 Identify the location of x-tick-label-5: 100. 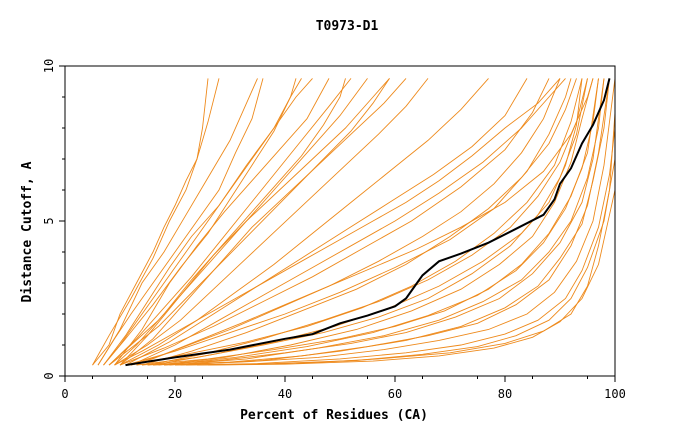
(615, 394).